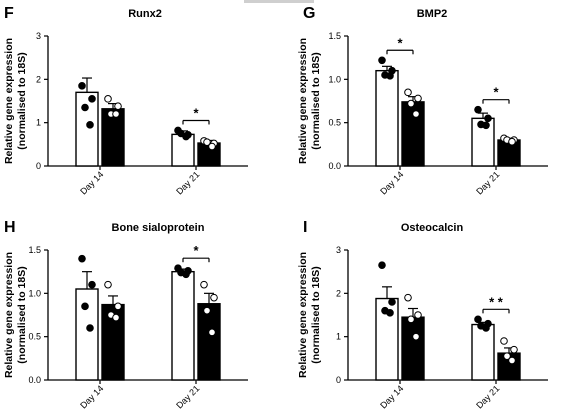  Describe the element at coordinates (496, 301) in the screenshot. I see `significance-label: * *` at that location.